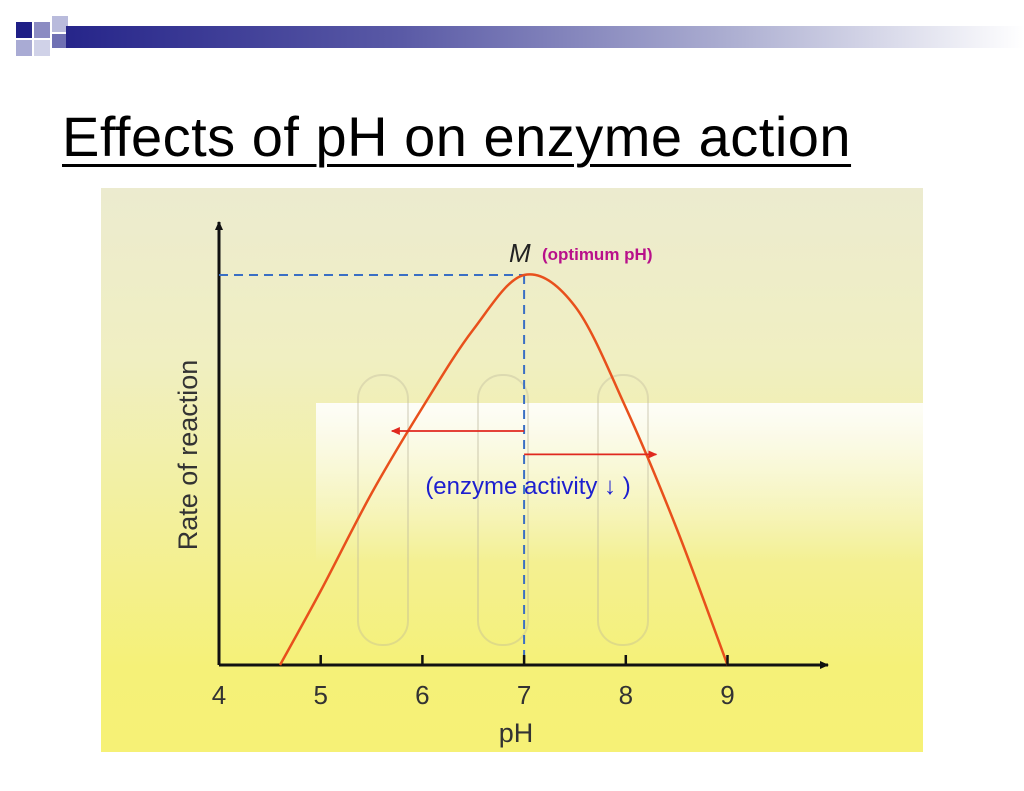 The height and width of the screenshot is (791, 1024). What do you see at coordinates (545, 37) in the screenshot?
I see `header-gradient-bar` at bounding box center [545, 37].